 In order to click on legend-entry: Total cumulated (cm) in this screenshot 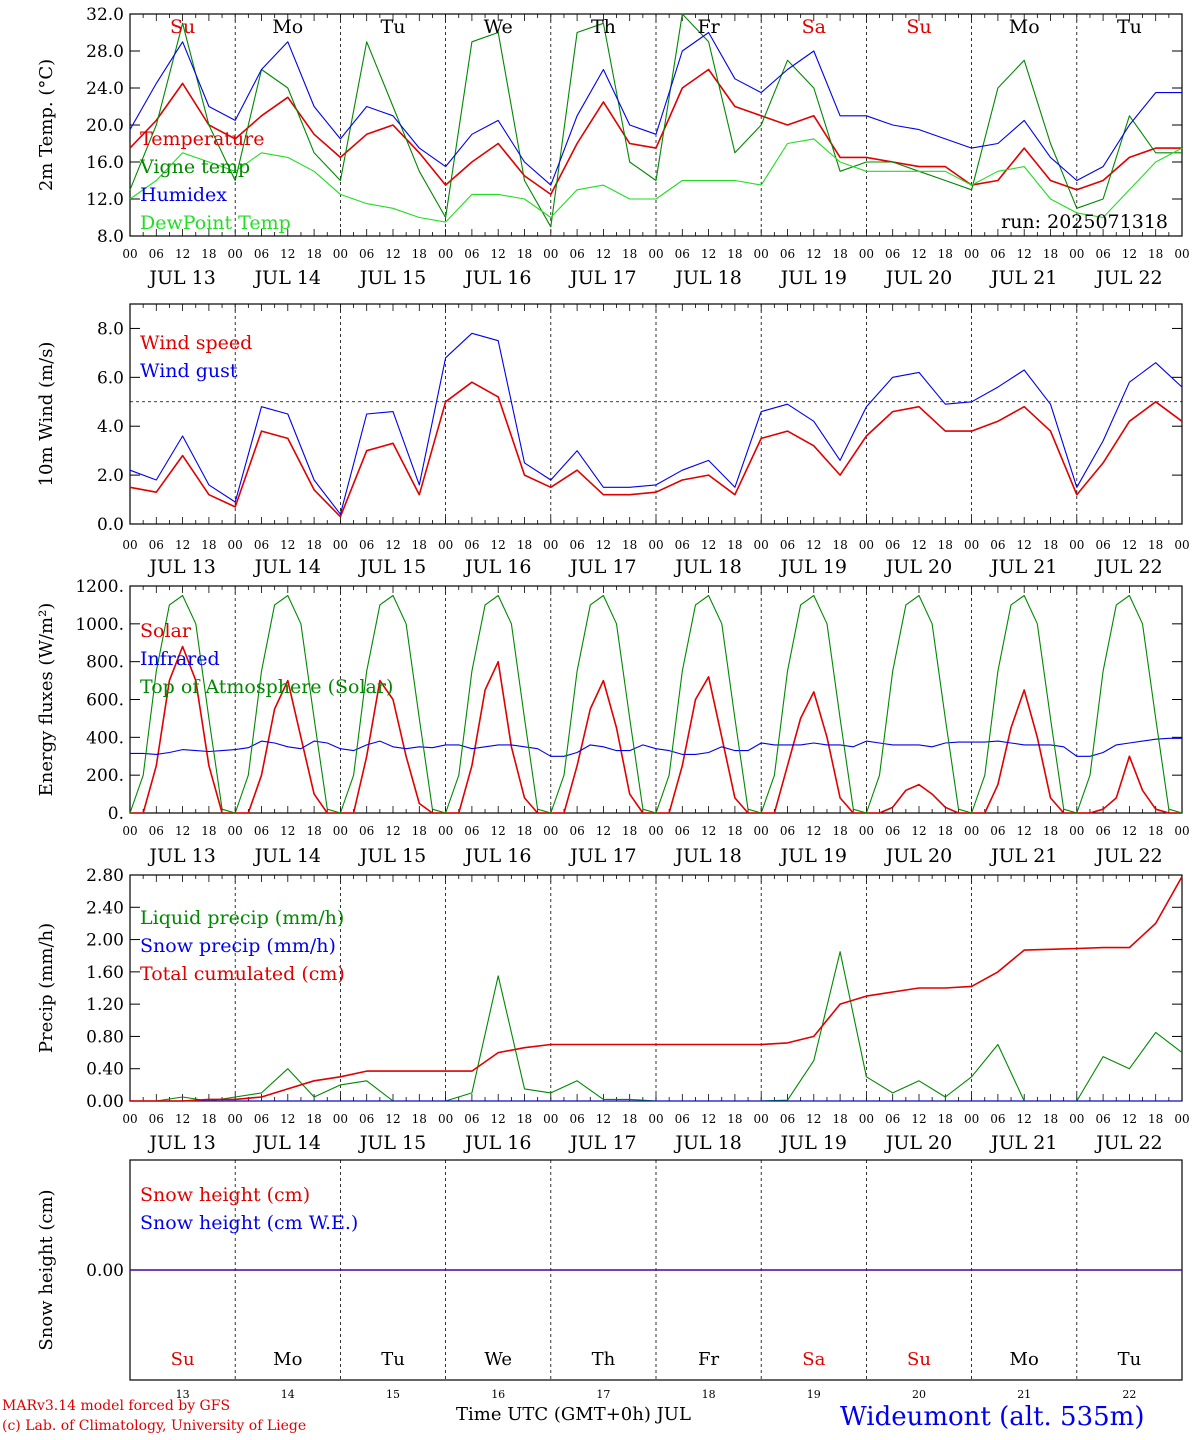, I will do `click(242, 974)`.